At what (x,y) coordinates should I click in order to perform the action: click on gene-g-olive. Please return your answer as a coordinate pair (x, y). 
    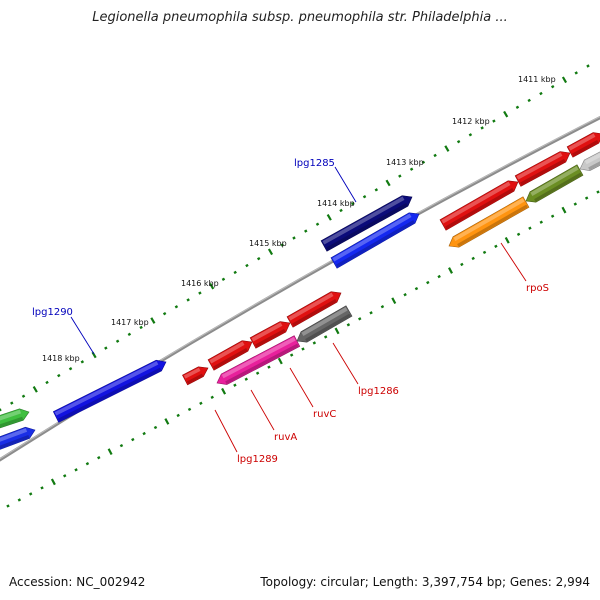
    Looking at the image, I should click on (554, 183).